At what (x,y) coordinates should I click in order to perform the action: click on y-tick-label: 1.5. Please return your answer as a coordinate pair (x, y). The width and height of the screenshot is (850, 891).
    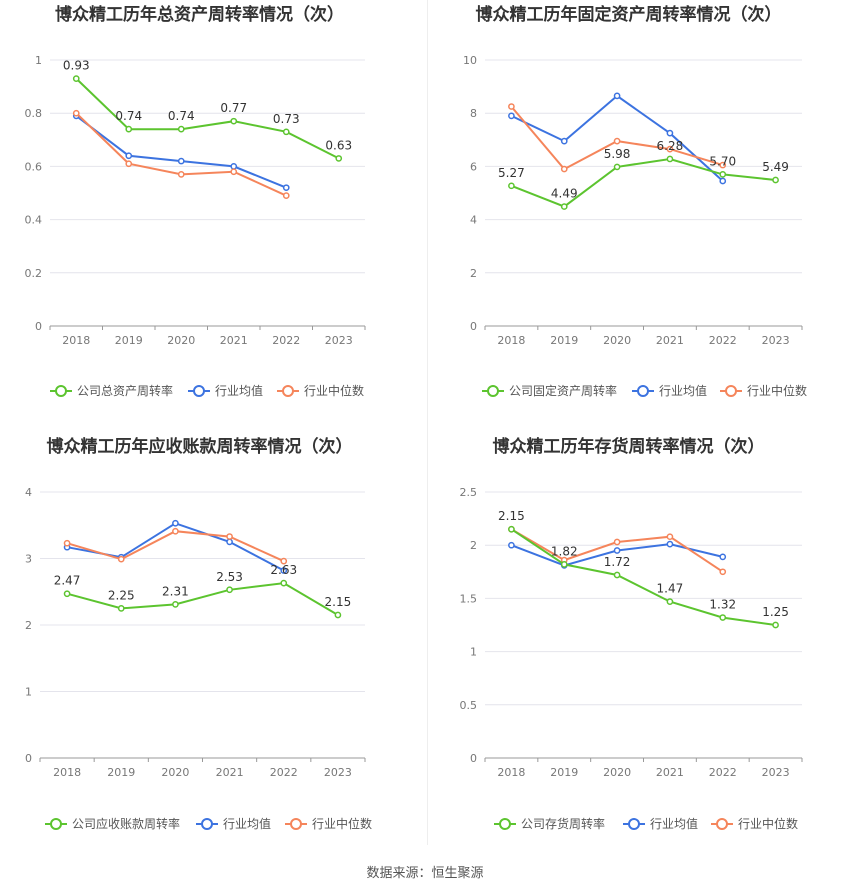
    Looking at the image, I should click on (469, 598).